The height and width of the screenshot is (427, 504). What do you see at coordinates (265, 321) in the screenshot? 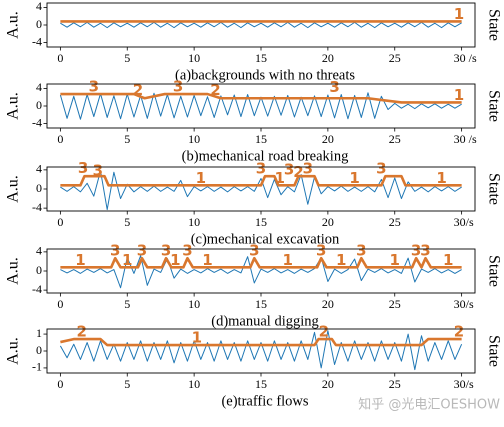
I see `caption: (d)manual digging` at bounding box center [265, 321].